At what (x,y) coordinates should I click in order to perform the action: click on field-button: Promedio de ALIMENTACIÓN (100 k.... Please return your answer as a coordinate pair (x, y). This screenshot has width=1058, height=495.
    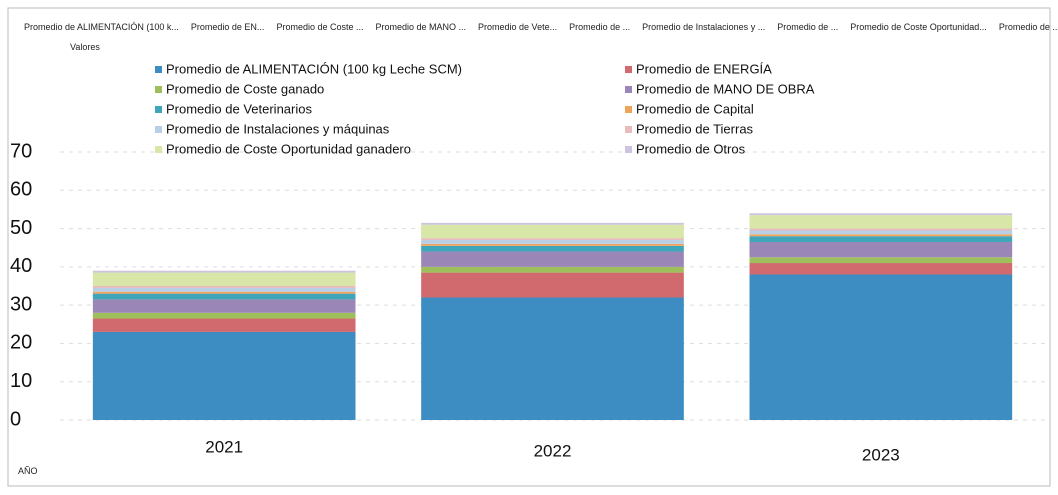
    Looking at the image, I should click on (101, 27).